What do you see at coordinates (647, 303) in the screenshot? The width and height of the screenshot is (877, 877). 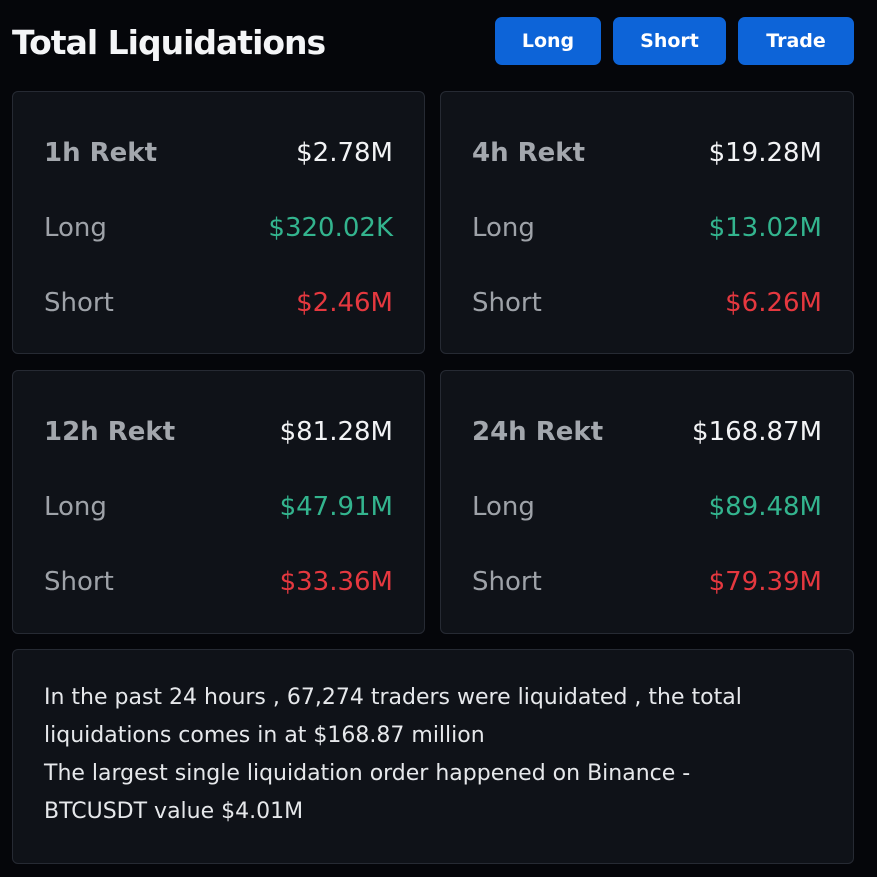 I see `short-row: Short $6.26M` at bounding box center [647, 303].